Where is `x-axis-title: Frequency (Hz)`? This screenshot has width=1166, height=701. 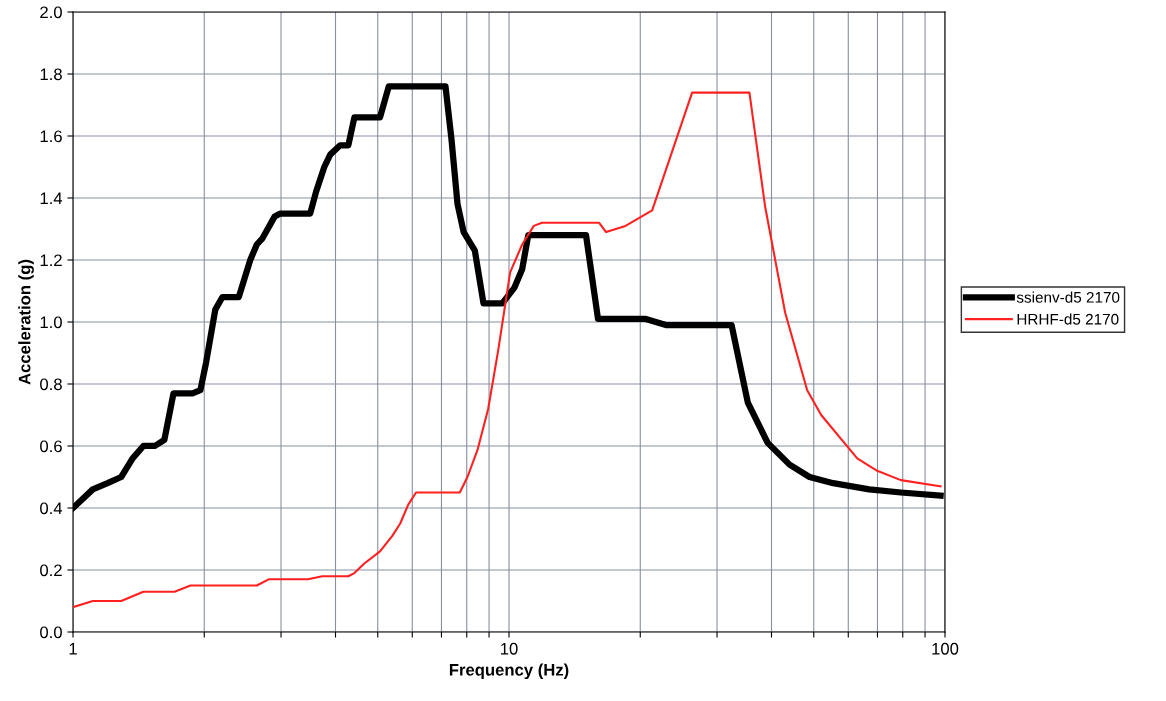 x-axis-title: Frequency (Hz) is located at coordinates (509, 671).